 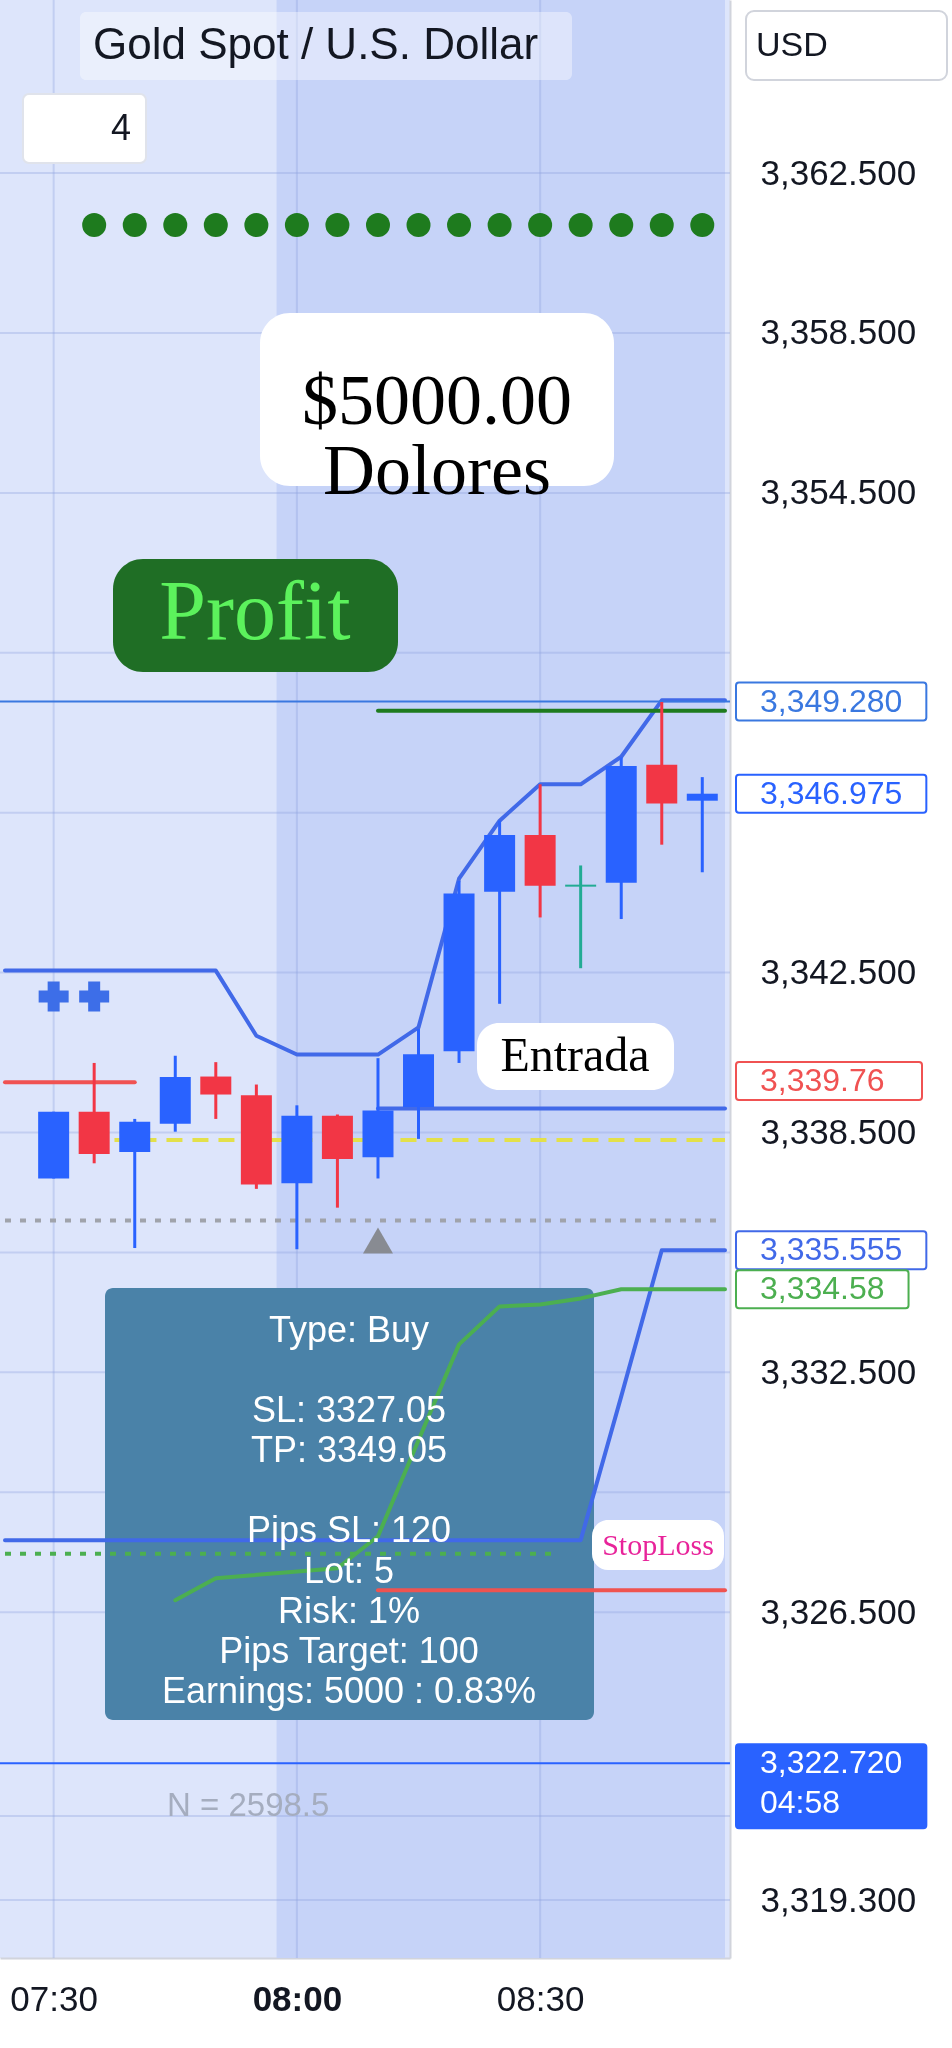 What do you see at coordinates (248, 1804) in the screenshot?
I see `annotation: N = 2598.5` at bounding box center [248, 1804].